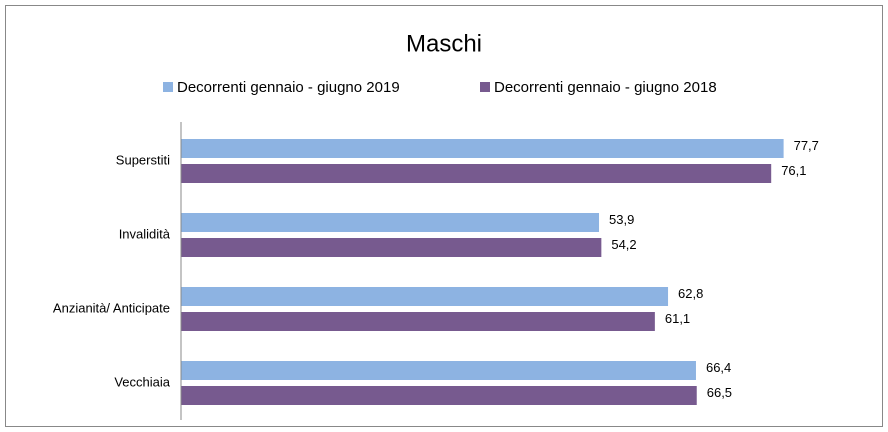  Describe the element at coordinates (111, 307) in the screenshot. I see `y-tick-label: Anzianità/ Anticipate` at that location.